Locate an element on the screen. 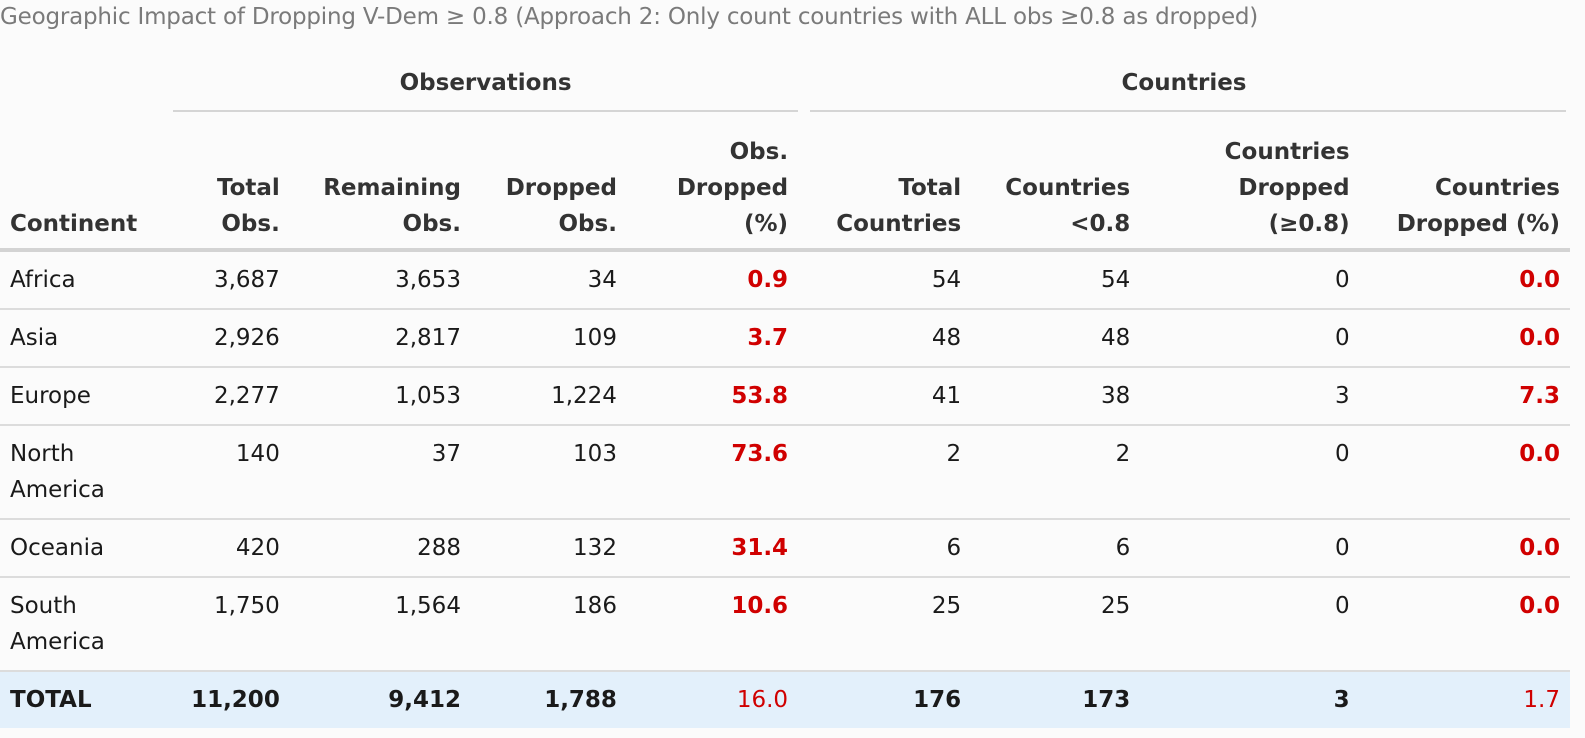 This screenshot has width=1585, height=738. cell-total-obs: 2,277 is located at coordinates (231, 396).